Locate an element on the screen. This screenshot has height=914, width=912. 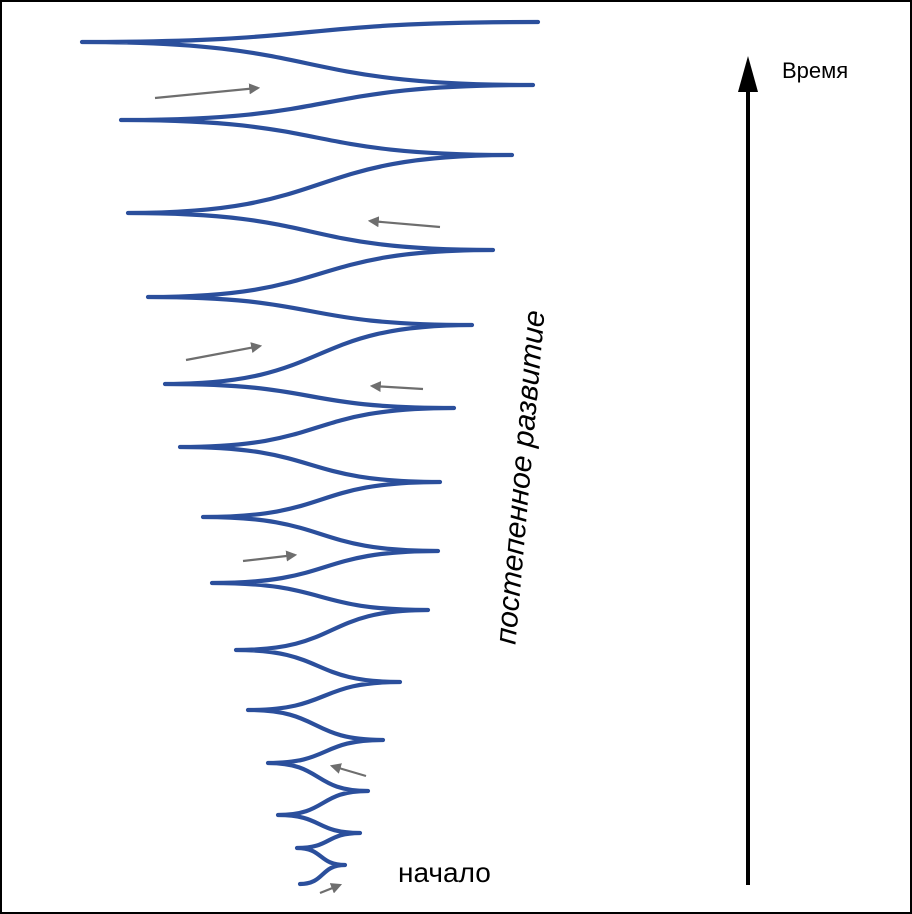
start-label: начало is located at coordinates (444, 872).